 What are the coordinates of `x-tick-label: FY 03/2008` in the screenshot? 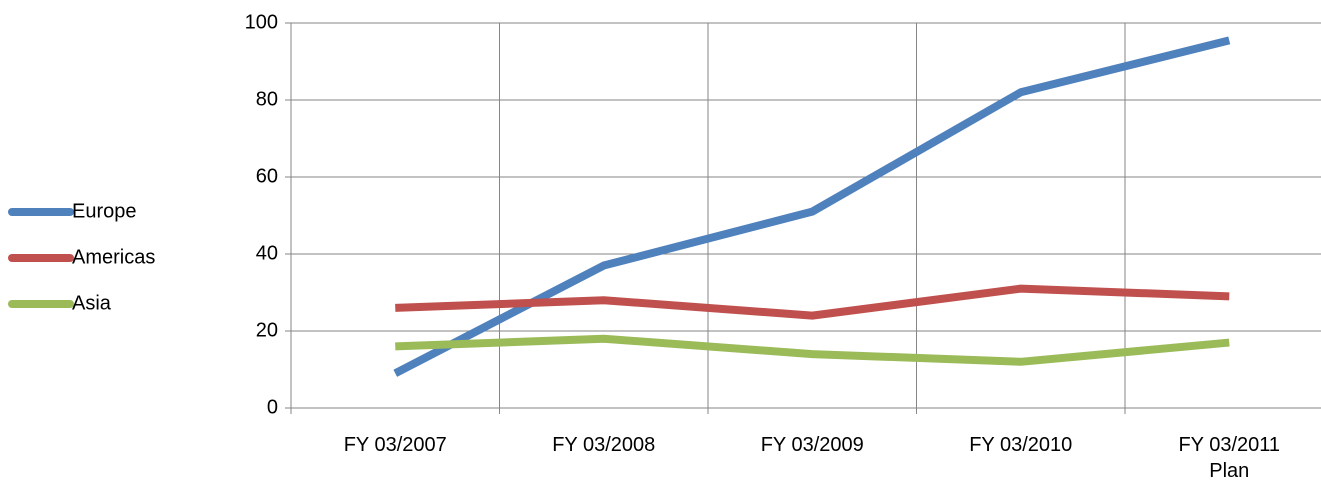 It's located at (604, 445).